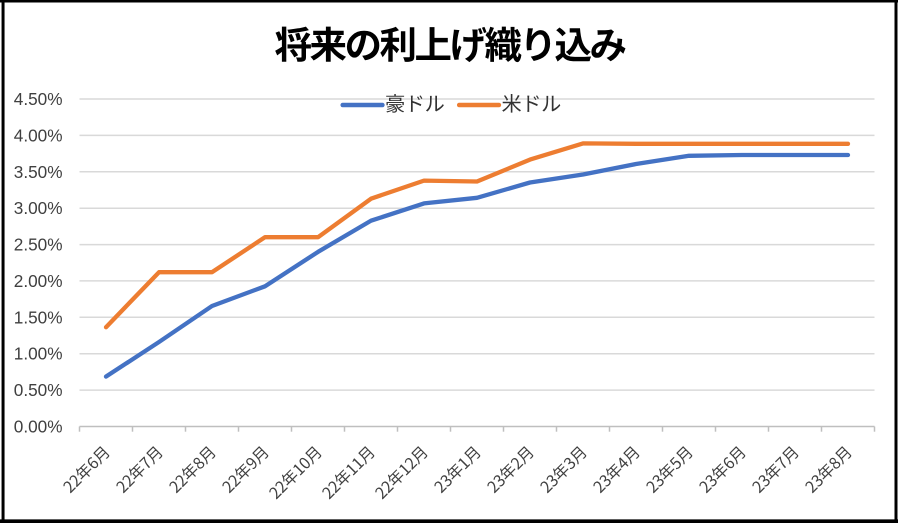  I want to click on svg-text: 4.50%, so click(38, 99).